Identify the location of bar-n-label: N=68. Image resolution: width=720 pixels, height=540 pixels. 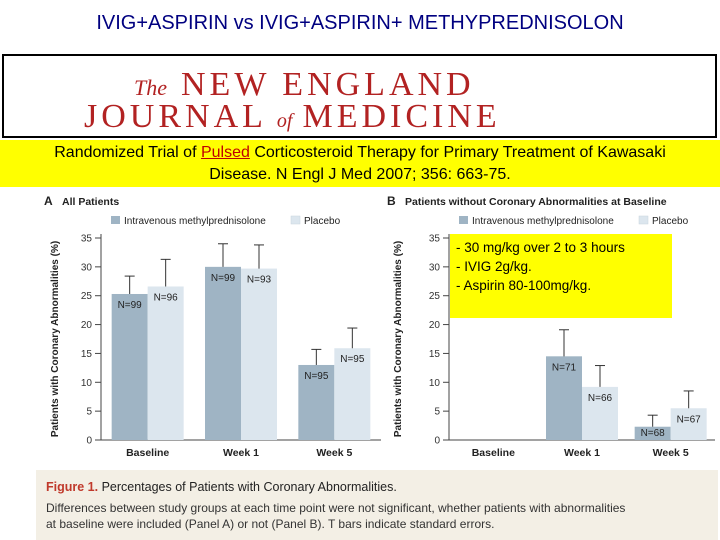
(653, 433).